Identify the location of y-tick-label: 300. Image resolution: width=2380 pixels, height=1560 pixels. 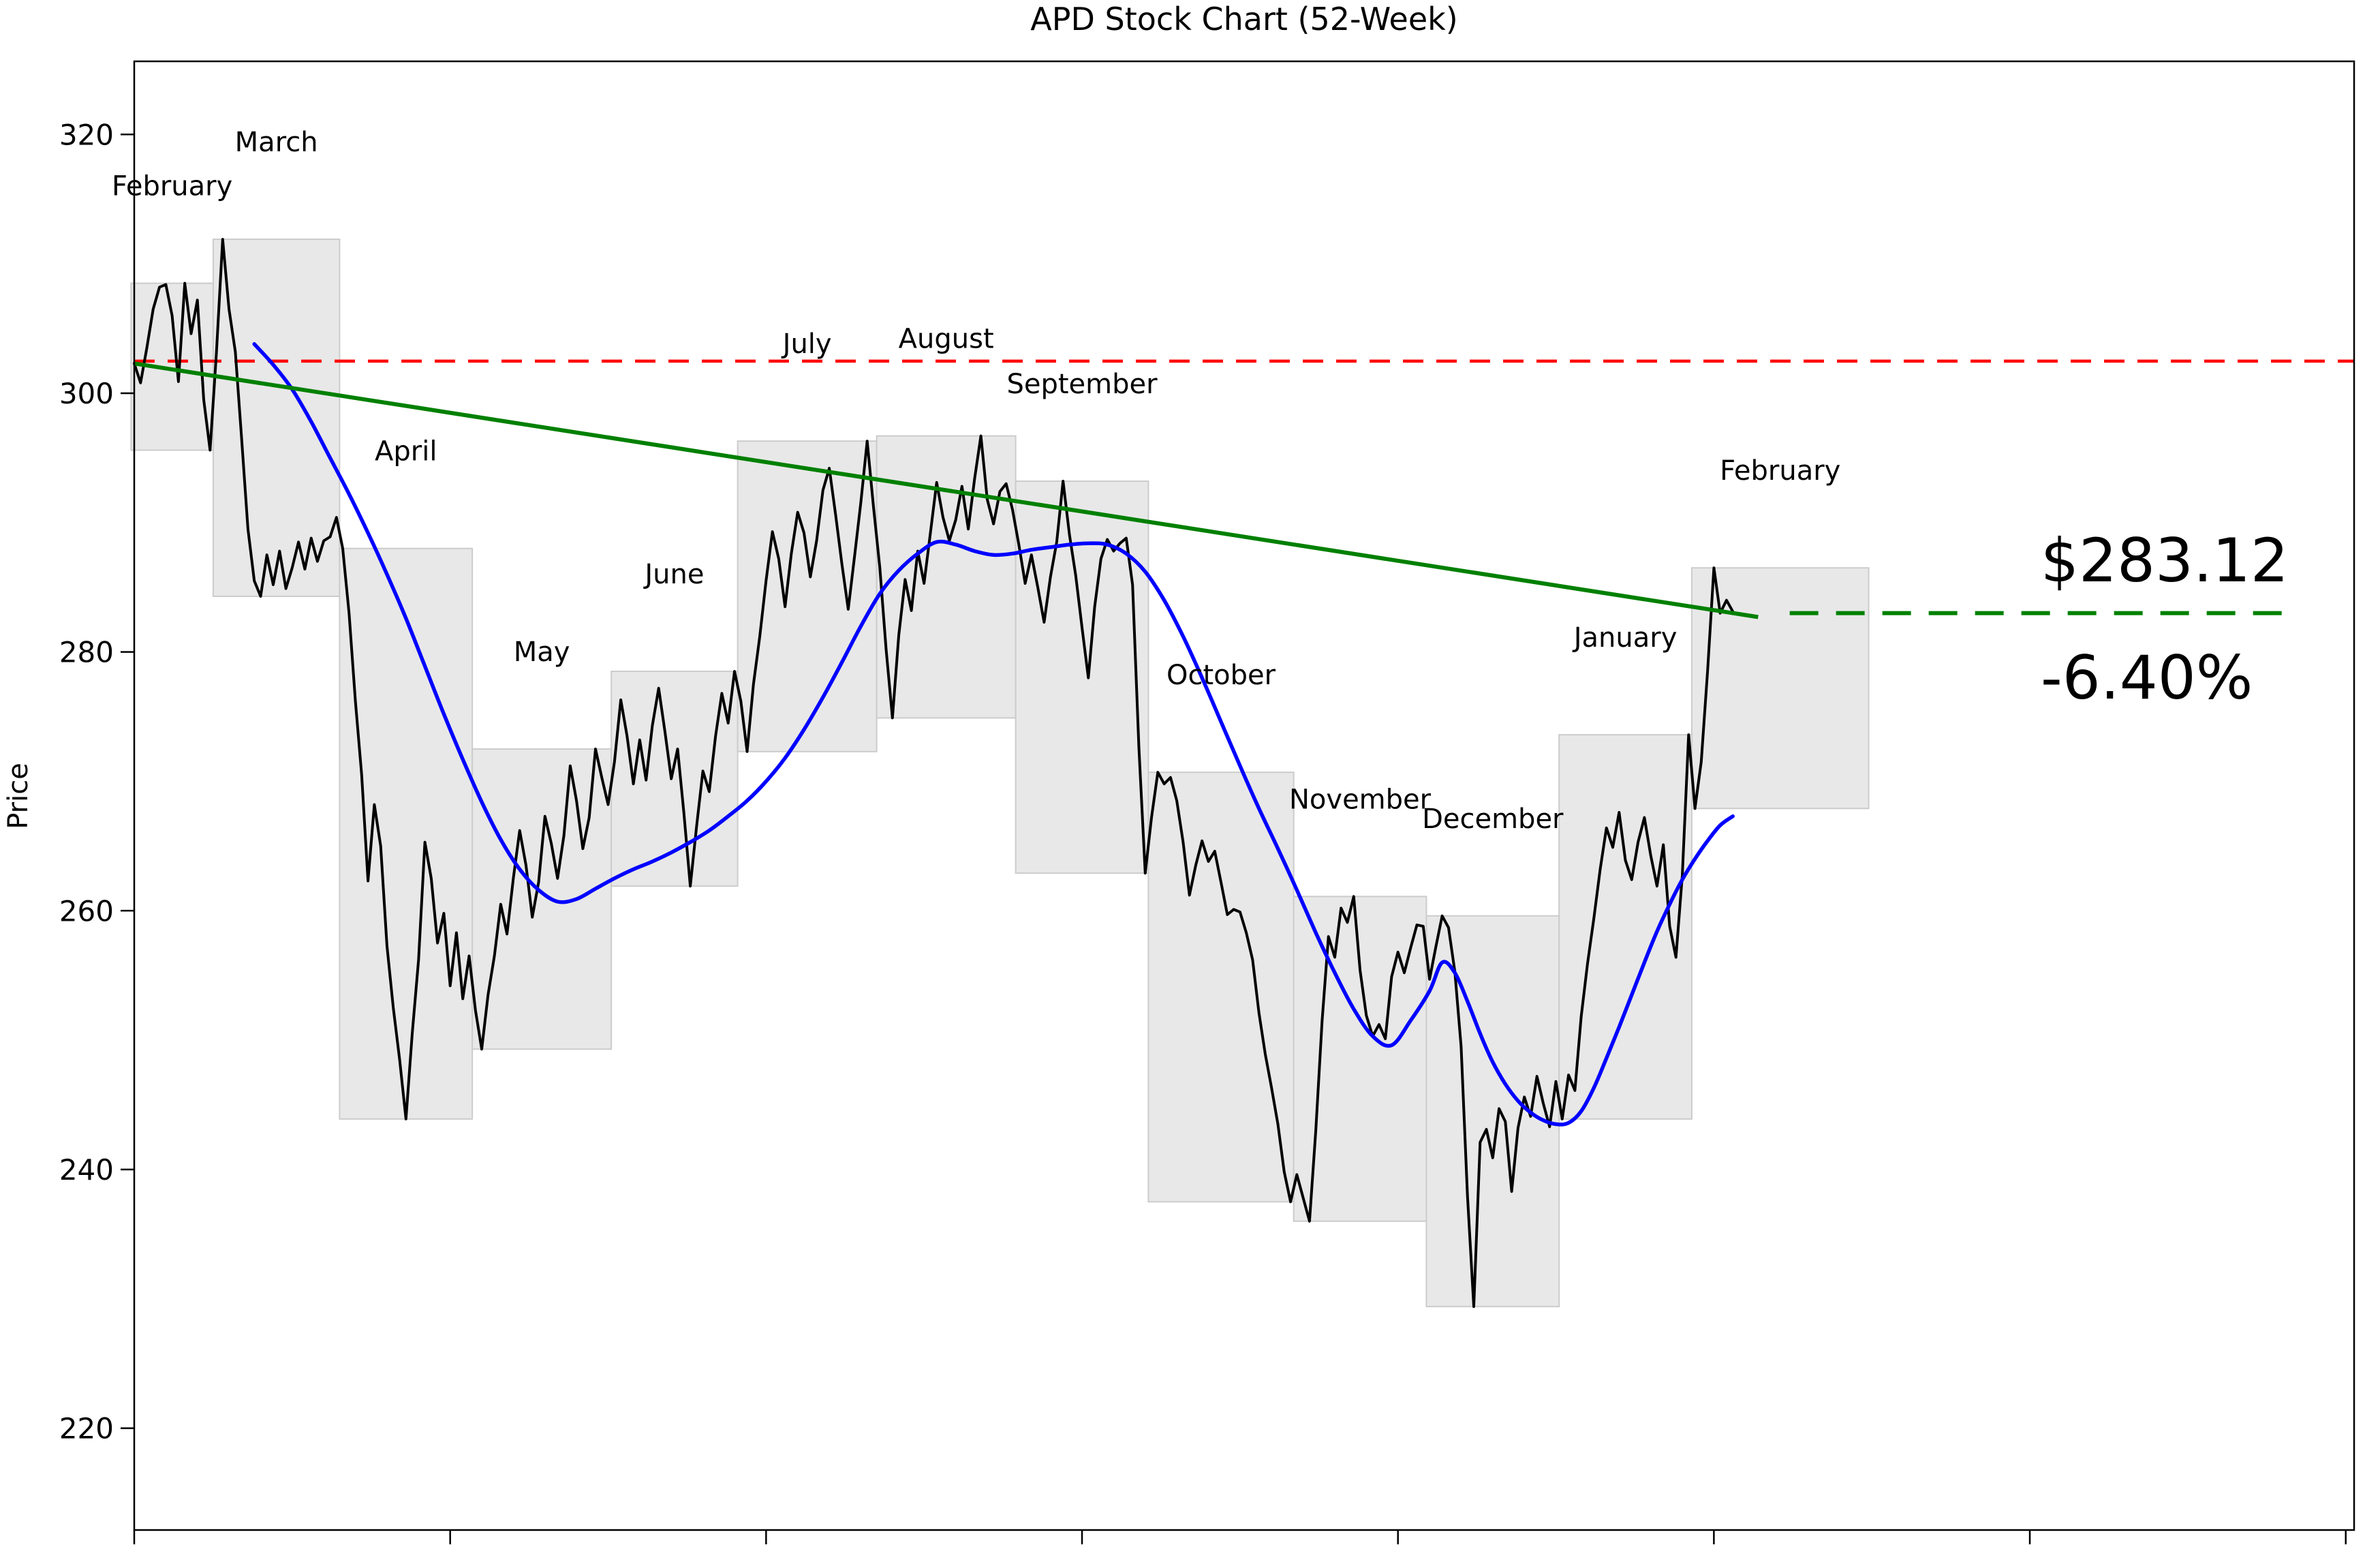
(86, 393).